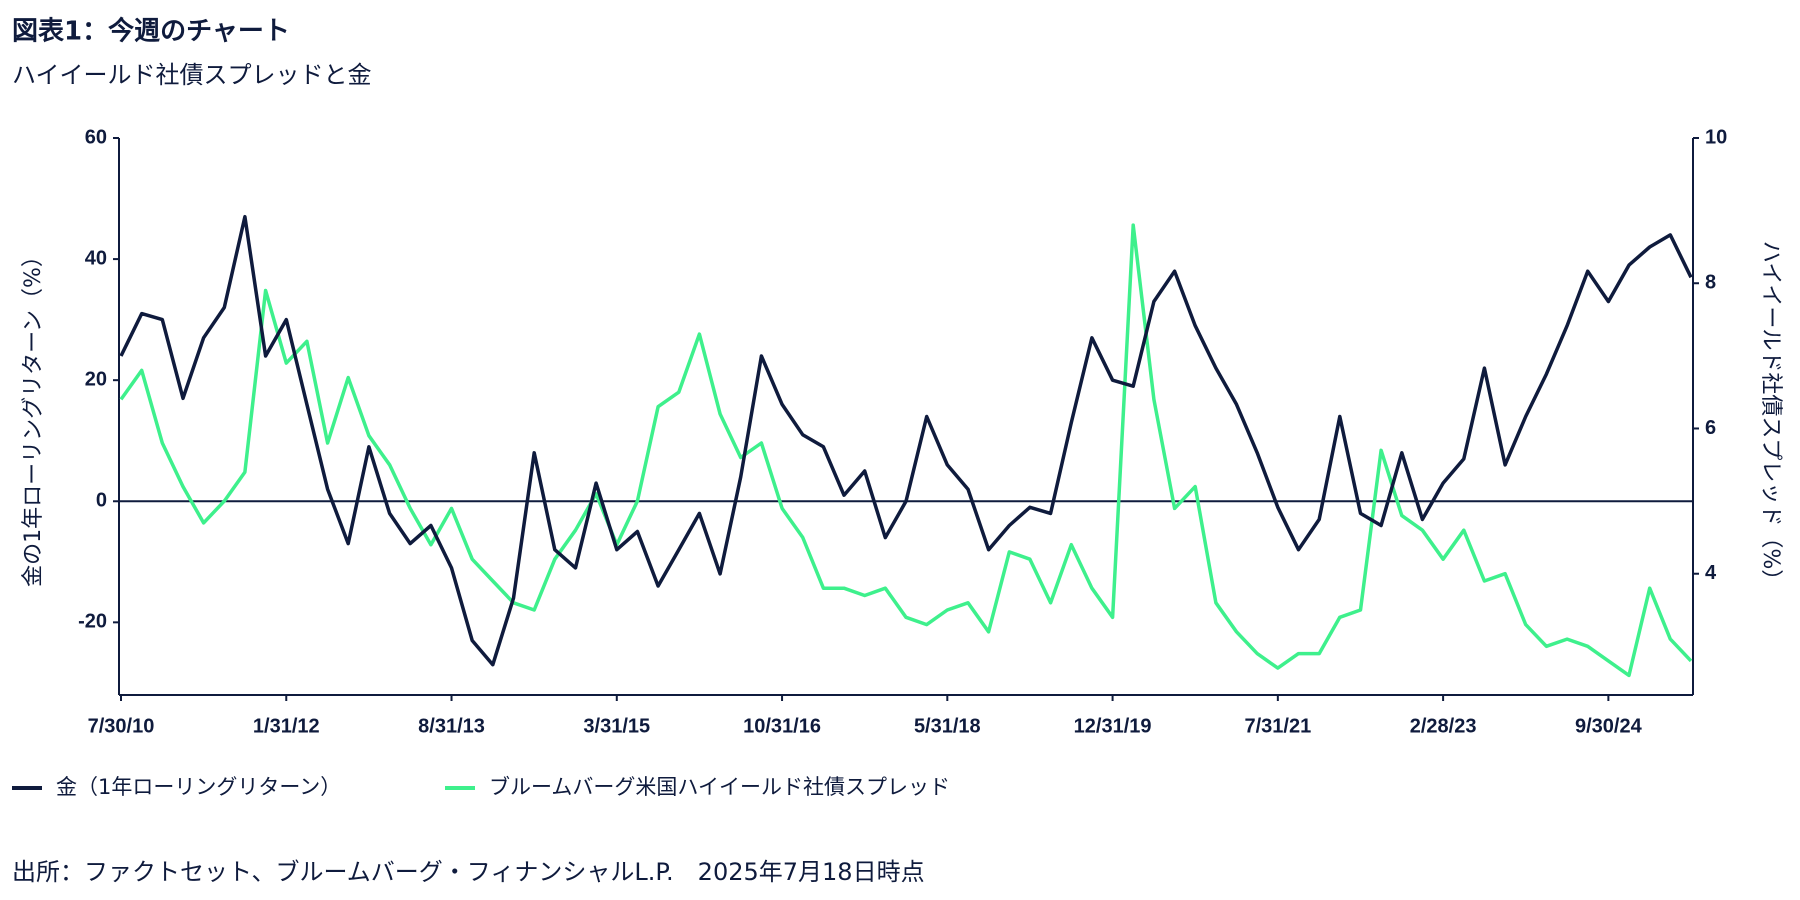 This screenshot has height=900, width=1800. Describe the element at coordinates (1113, 726) in the screenshot. I see `x-tick-label: 12/31/19` at that location.